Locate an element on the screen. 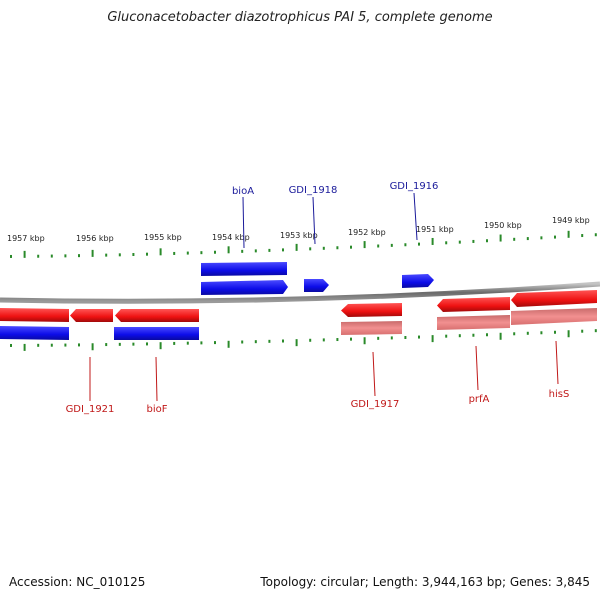 The image size is (600, 600). scale-label-1952: 1952 kbp is located at coordinates (367, 232).